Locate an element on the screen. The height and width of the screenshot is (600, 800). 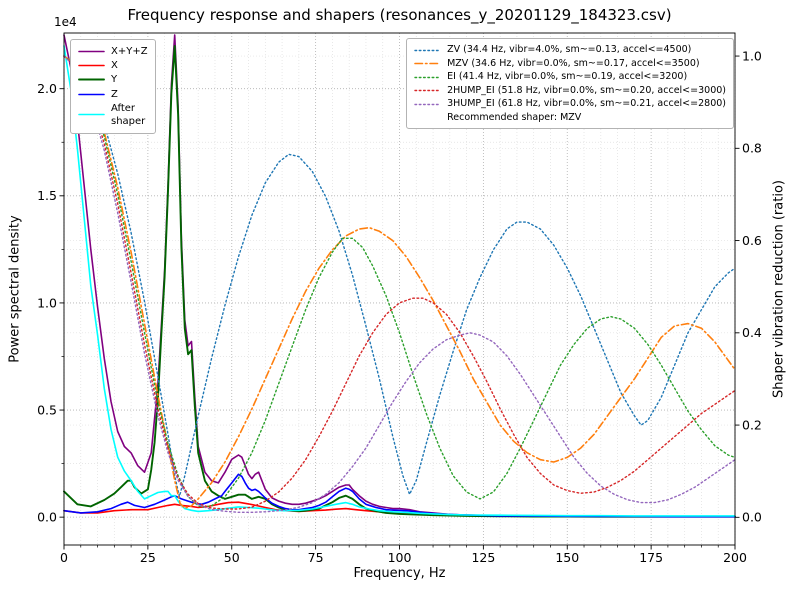
legend-entry-z: Z is located at coordinates (113, 94).